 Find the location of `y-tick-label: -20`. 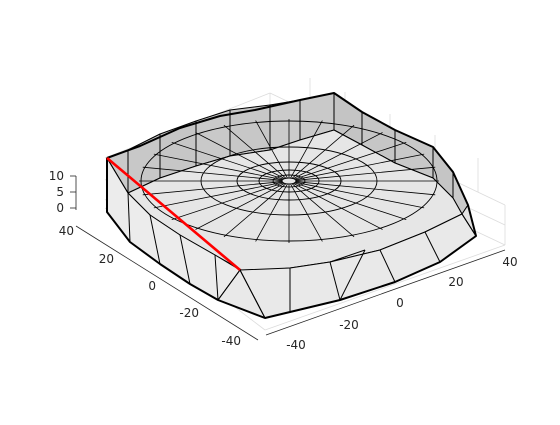

y-tick-label: -20 is located at coordinates (189, 313).